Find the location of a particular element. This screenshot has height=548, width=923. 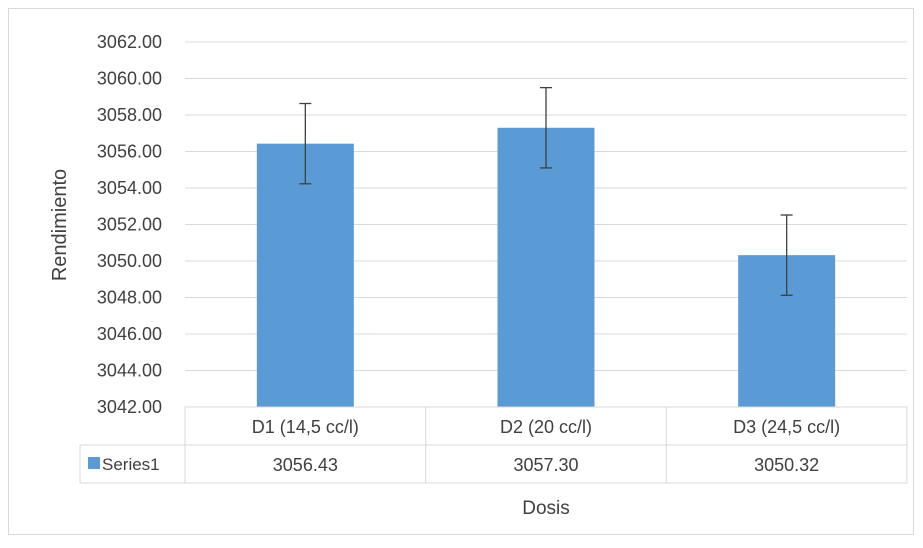

legend-swatch is located at coordinates (94, 463).